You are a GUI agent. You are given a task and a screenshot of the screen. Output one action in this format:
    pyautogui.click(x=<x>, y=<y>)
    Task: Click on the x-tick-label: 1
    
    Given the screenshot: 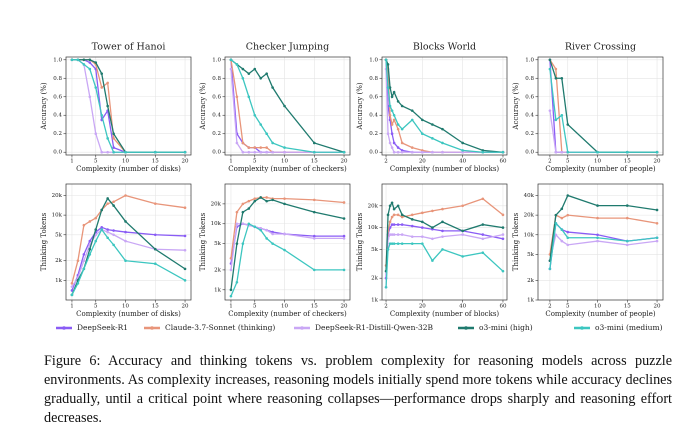 What is the action you would take?
    pyautogui.click(x=231, y=162)
    